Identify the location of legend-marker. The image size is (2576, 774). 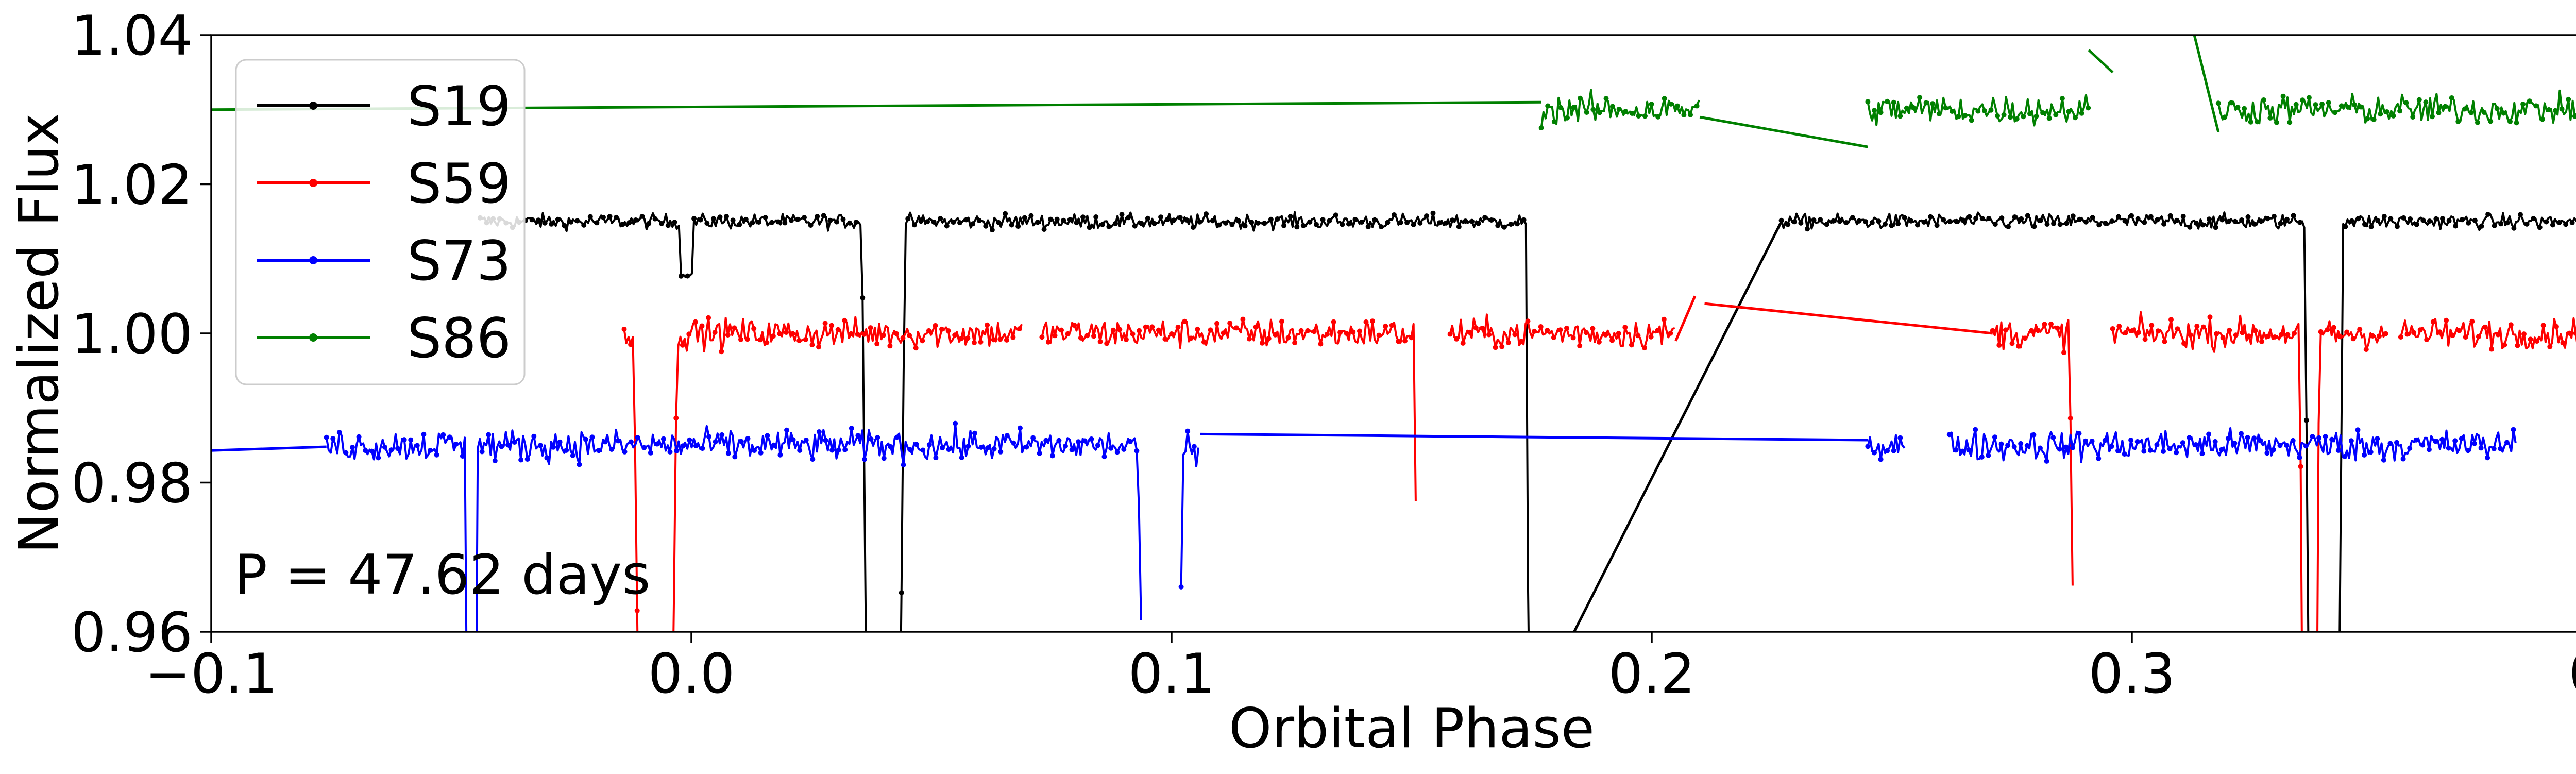
(313, 260).